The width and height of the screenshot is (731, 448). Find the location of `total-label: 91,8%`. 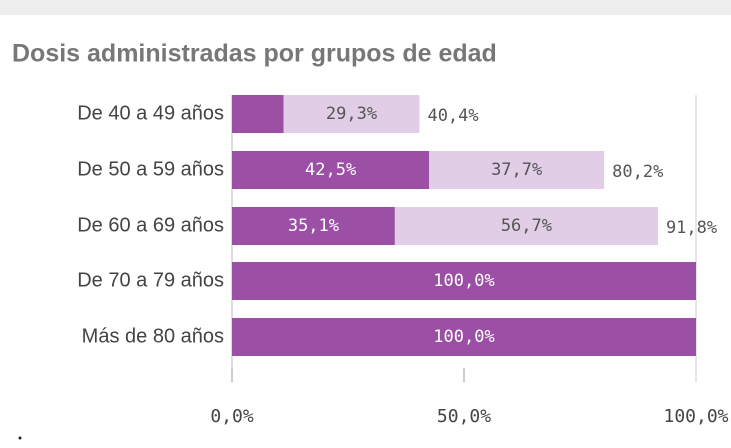

total-label: 91,8% is located at coordinates (691, 228).